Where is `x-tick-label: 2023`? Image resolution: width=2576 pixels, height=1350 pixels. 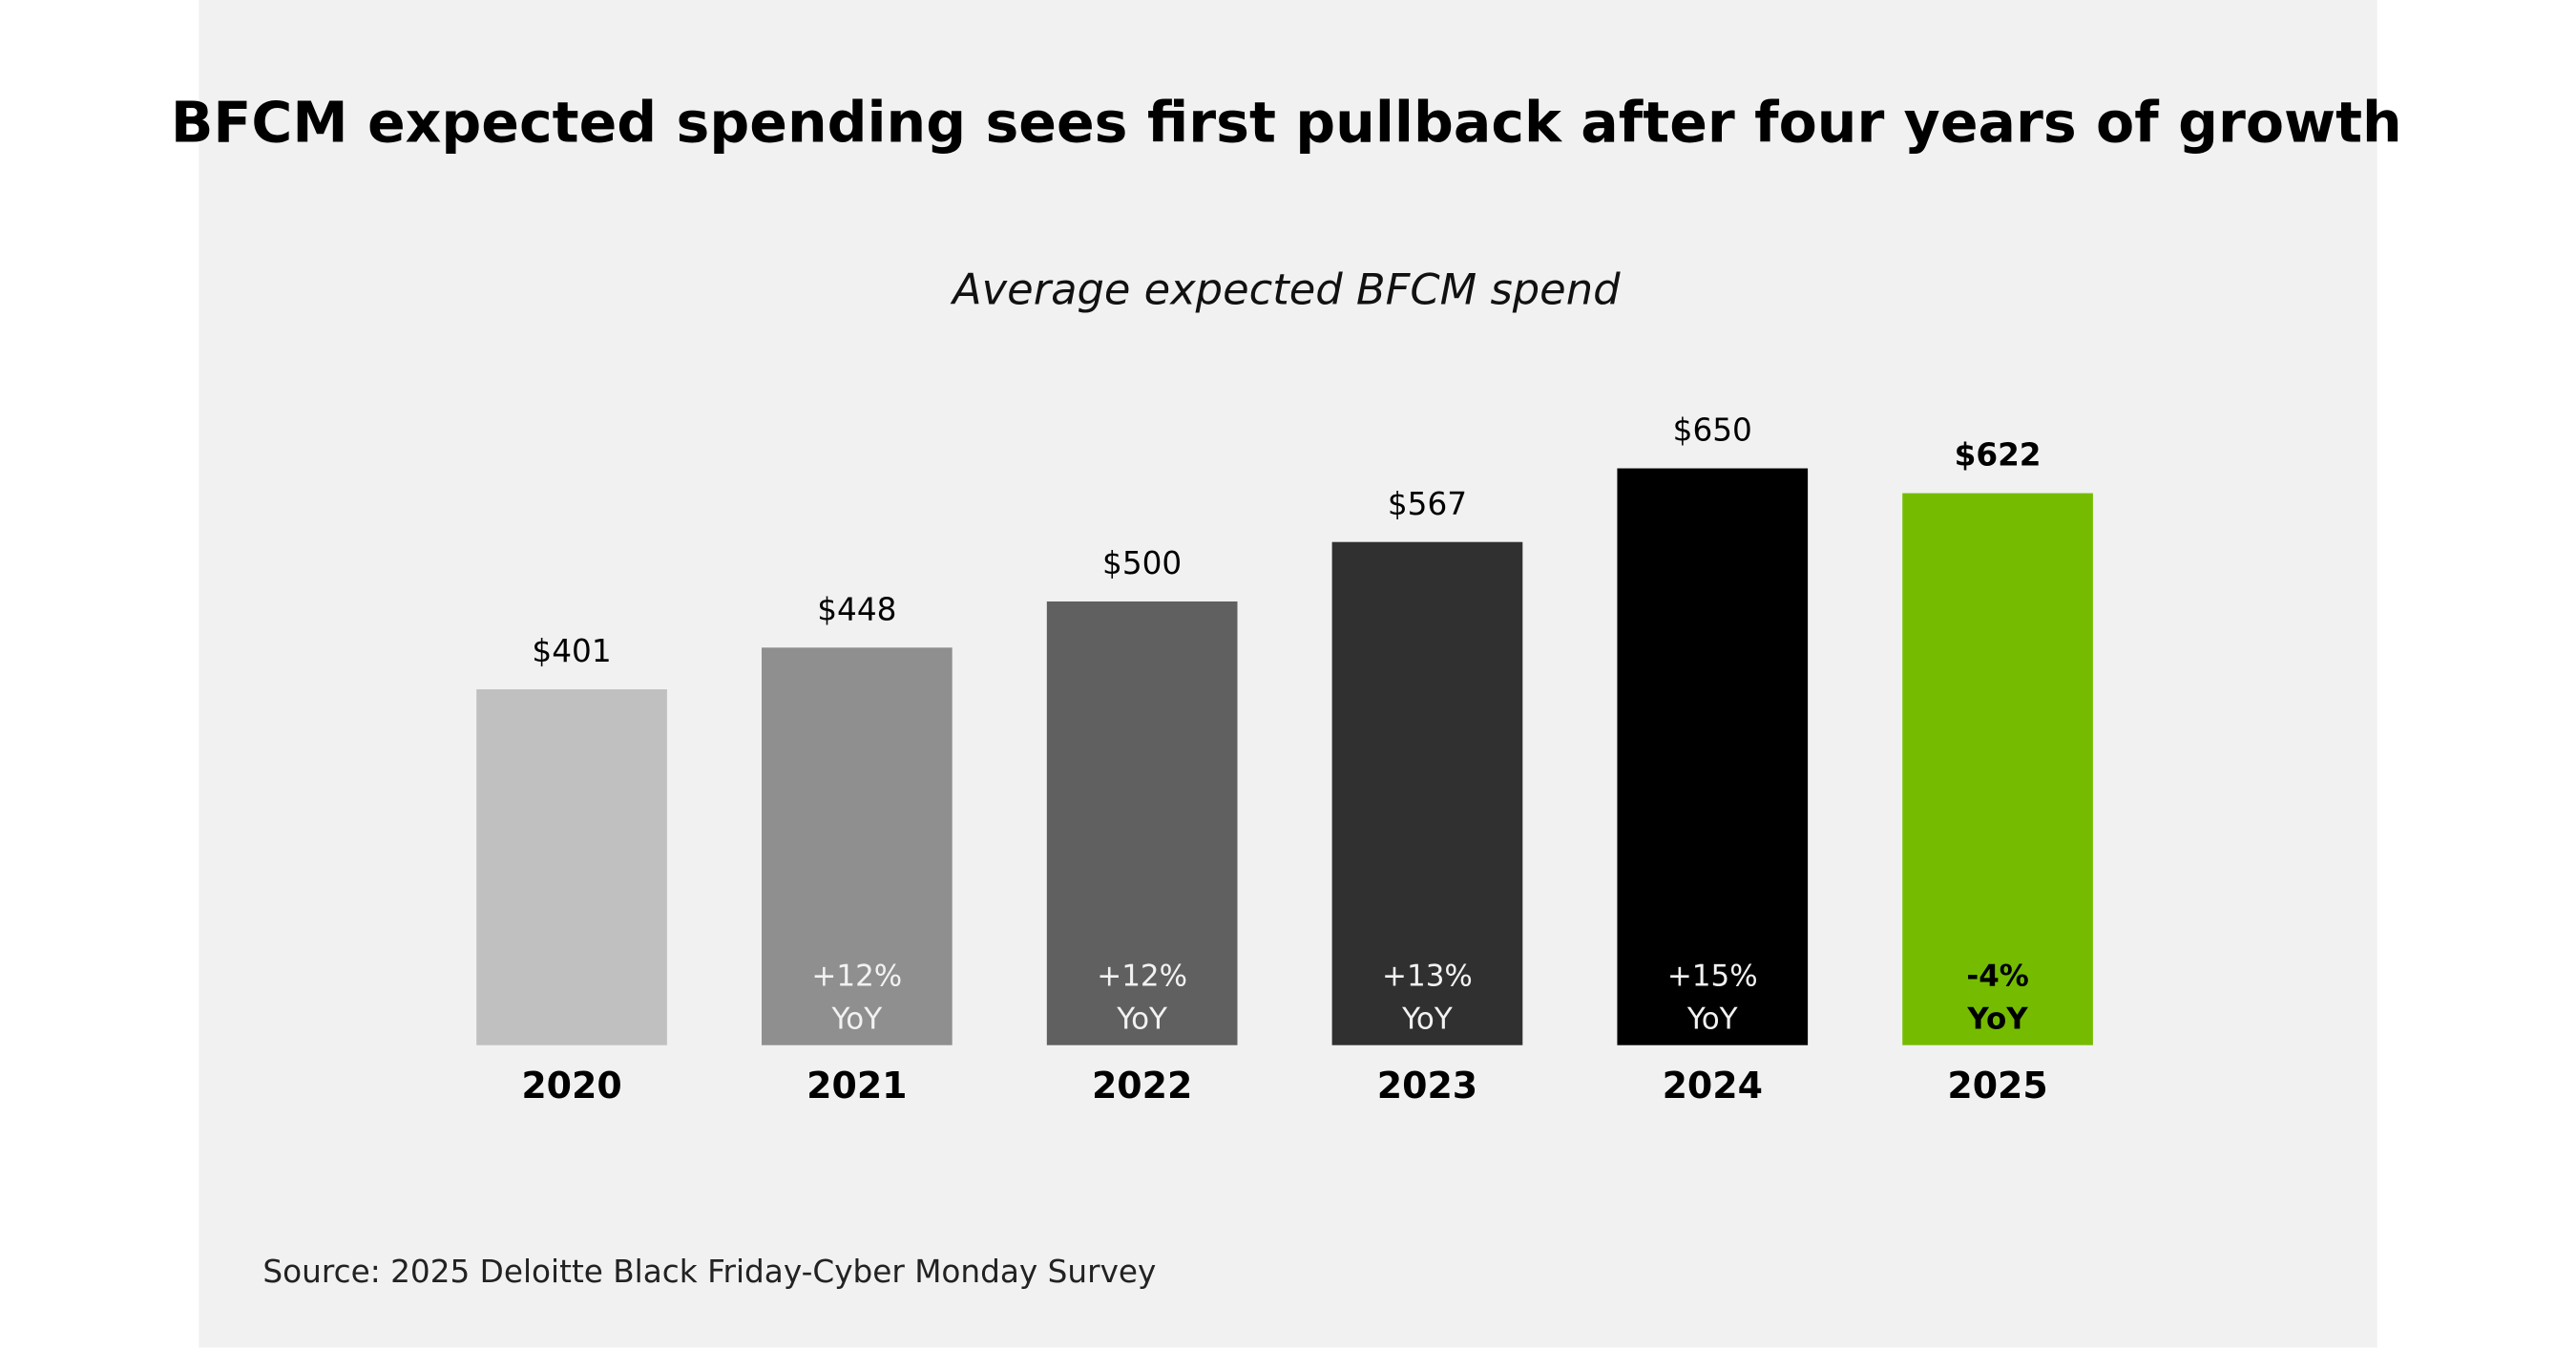 x-tick-label: 2023 is located at coordinates (1427, 1086).